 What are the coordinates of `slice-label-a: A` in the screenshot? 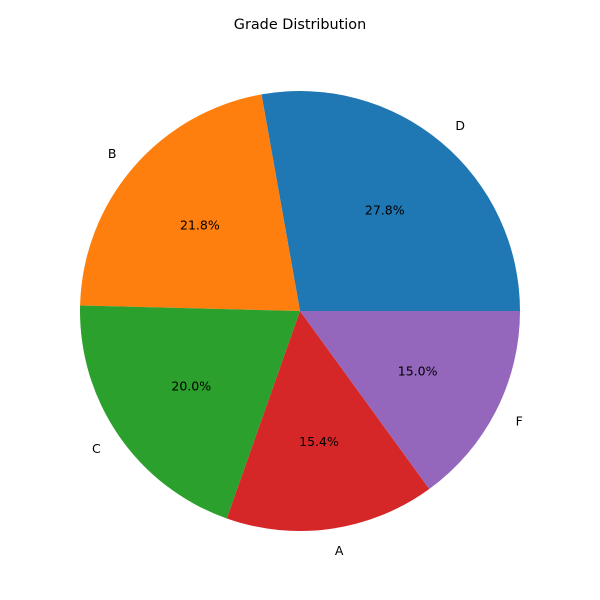 It's located at (339, 550).